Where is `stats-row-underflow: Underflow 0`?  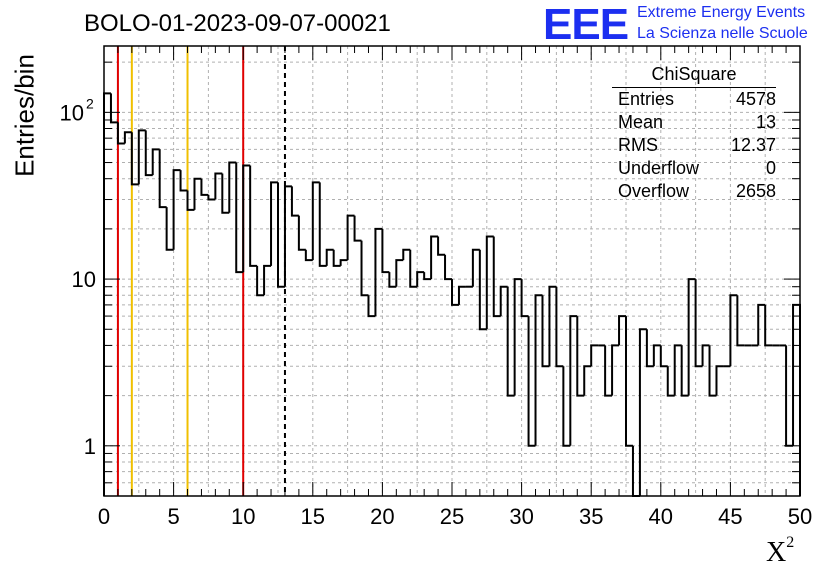
stats-row-underflow: Underflow 0 is located at coordinates (694, 168).